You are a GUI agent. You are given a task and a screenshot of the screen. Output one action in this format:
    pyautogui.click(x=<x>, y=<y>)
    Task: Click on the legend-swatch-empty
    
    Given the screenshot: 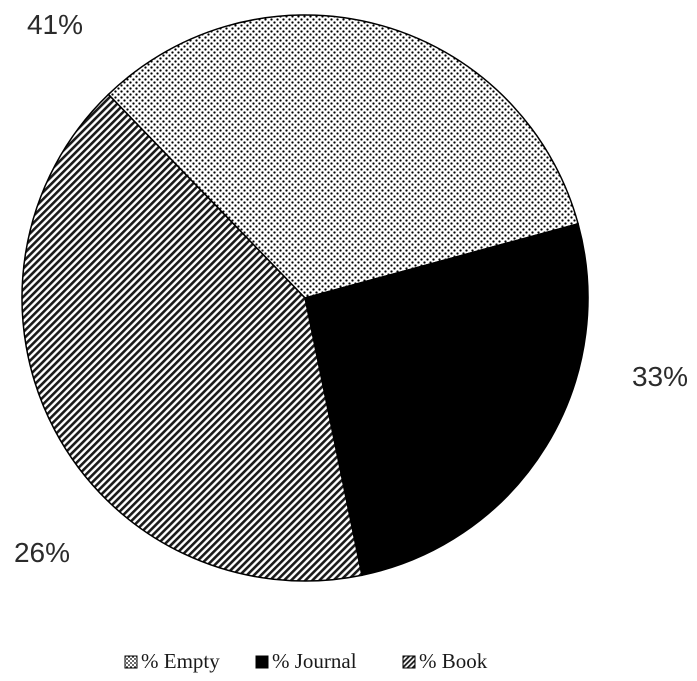 What is the action you would take?
    pyautogui.click(x=131, y=662)
    